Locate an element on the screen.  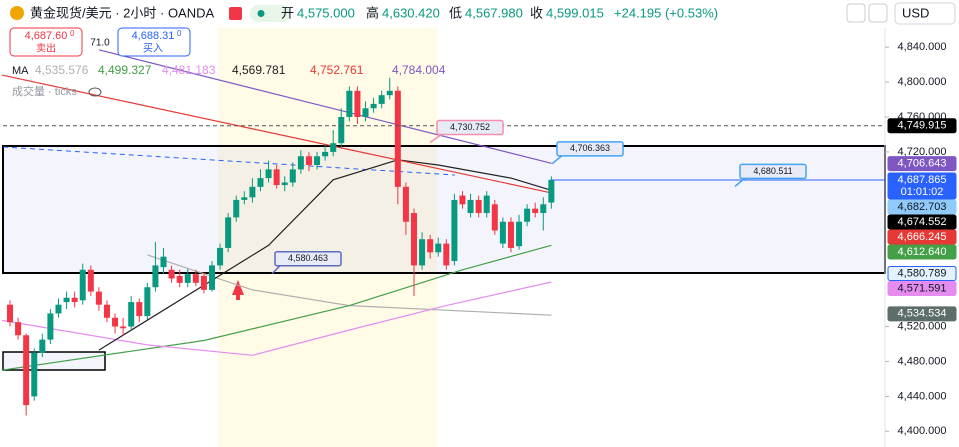
ohlc-key: 开 is located at coordinates (287, 12).